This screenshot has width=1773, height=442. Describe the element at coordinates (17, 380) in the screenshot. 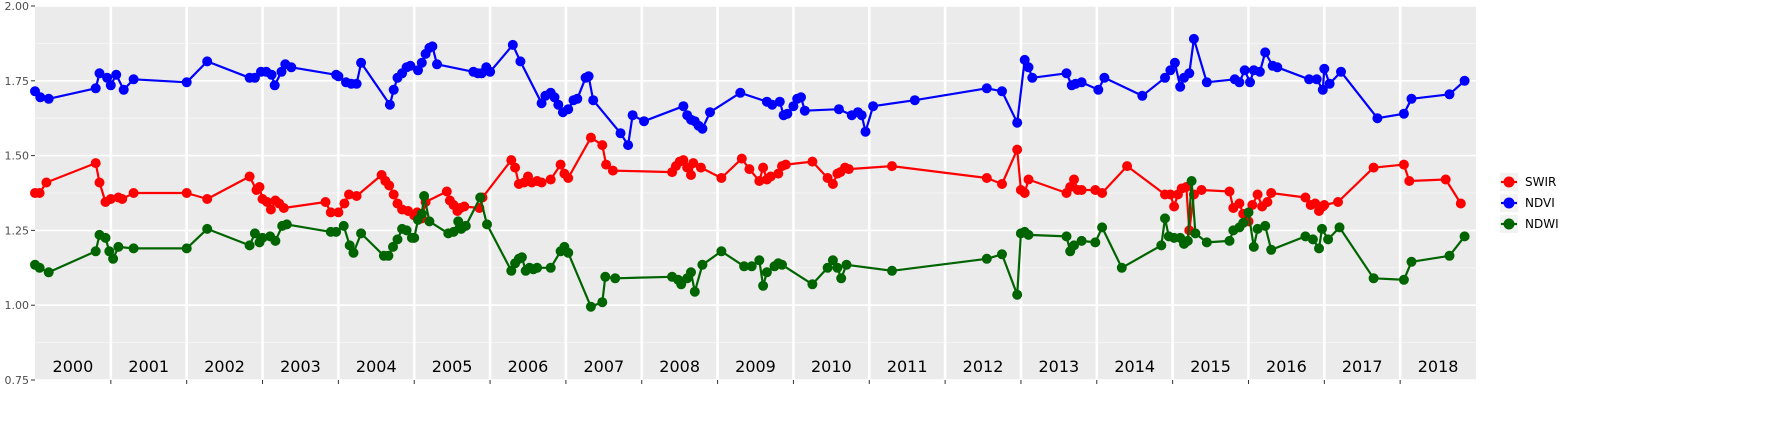

I see `y-tick-label: 0.75` at that location.